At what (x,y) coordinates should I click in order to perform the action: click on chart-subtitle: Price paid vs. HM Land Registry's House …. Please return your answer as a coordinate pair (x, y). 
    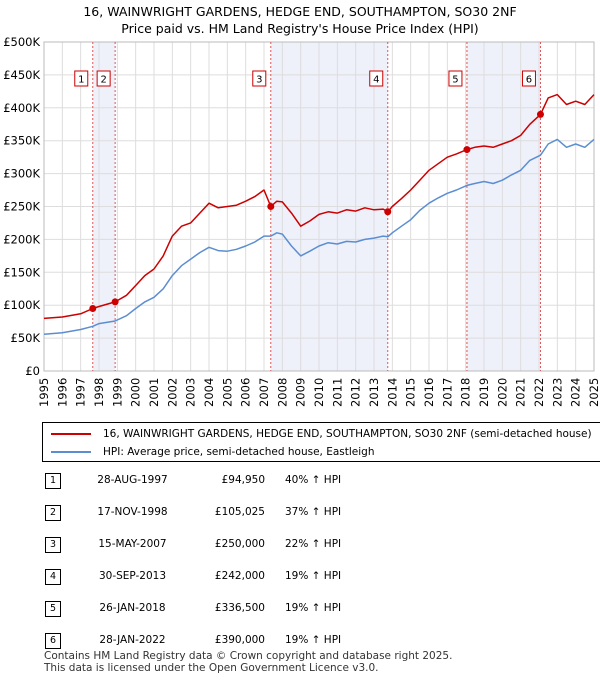
    Looking at the image, I should click on (300, 28).